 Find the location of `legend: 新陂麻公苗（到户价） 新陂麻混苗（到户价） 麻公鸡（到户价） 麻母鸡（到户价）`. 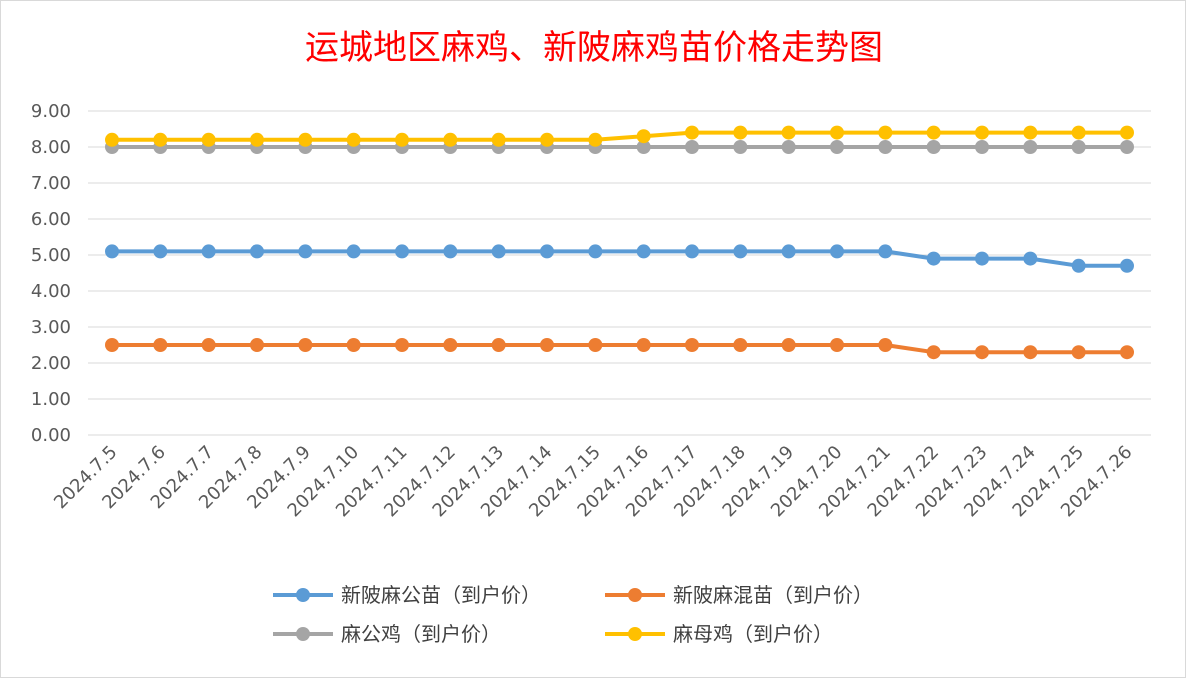

legend: 新陂麻公苗（到户价） 新陂麻混苗（到户价） 麻公鸡（到户价） 麻母鸡（到户价） is located at coordinates (573, 614).